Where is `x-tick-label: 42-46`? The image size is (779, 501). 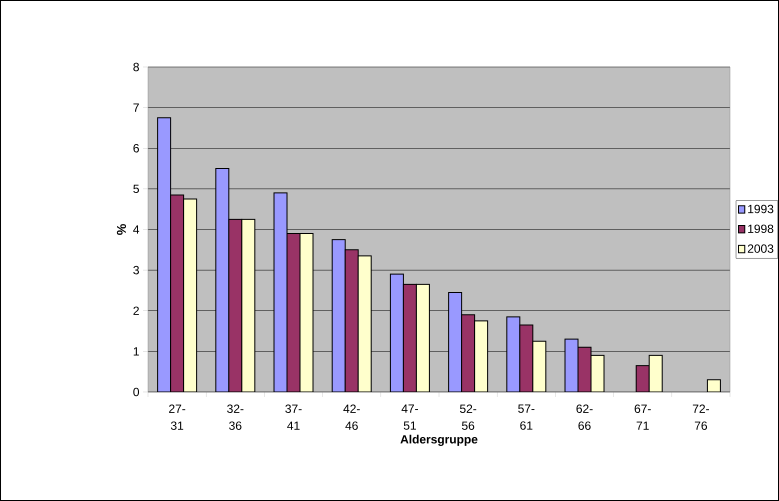
x-tick-label: 42-46 is located at coordinates (351, 417).